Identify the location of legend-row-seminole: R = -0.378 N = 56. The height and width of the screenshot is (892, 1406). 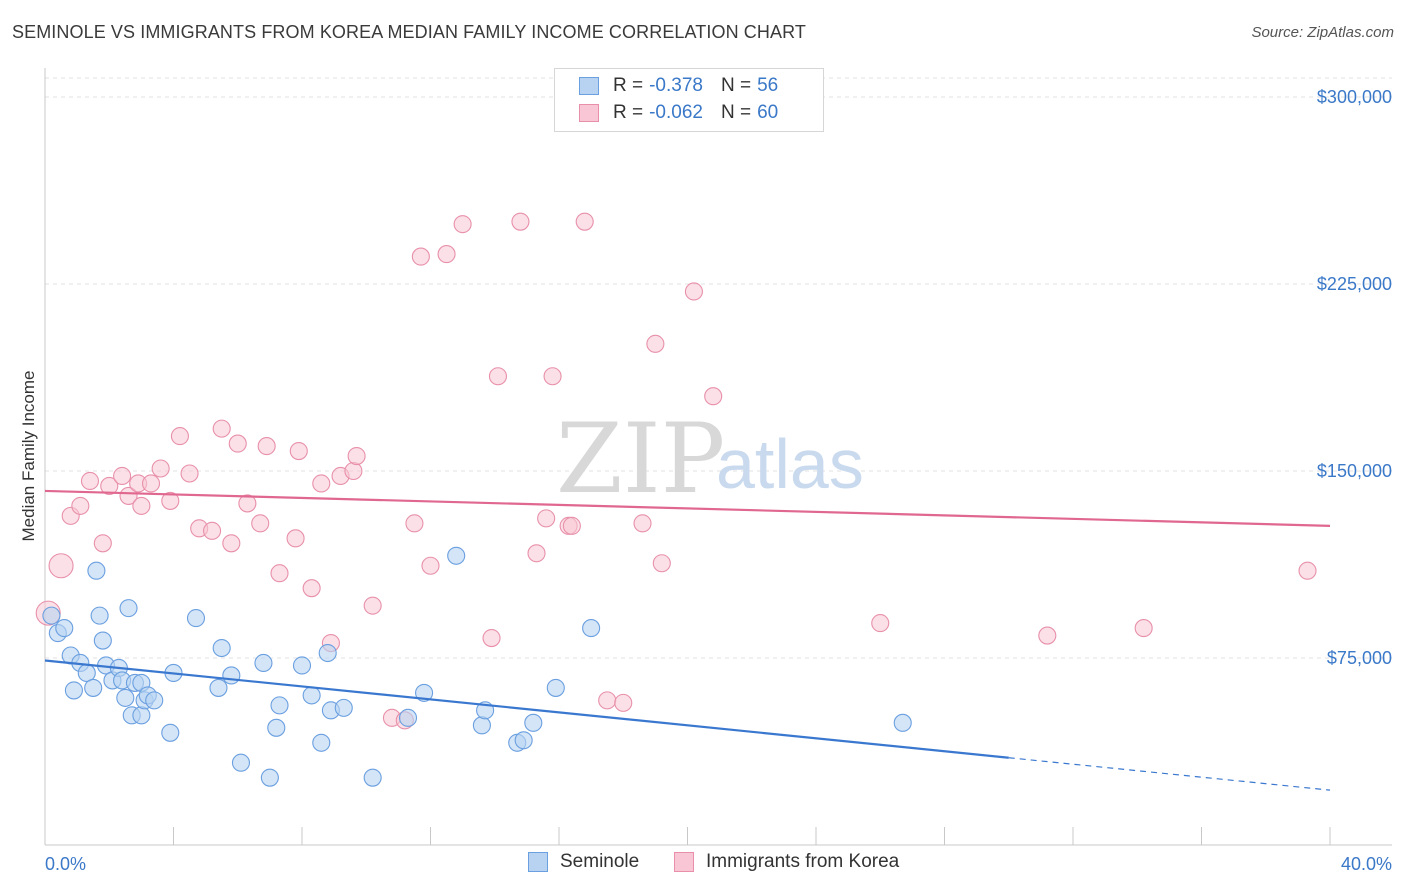
(678, 86).